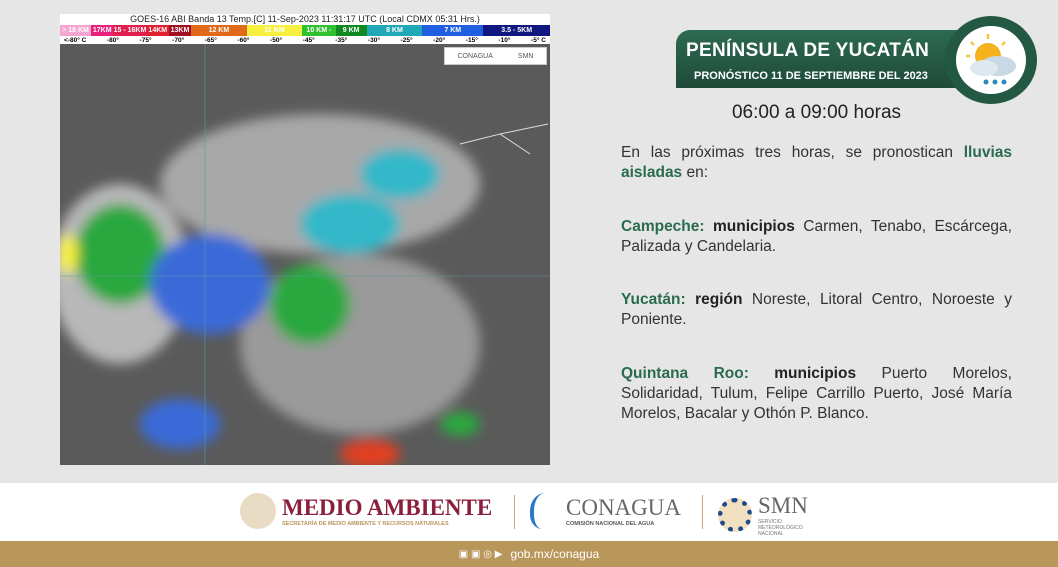  What do you see at coordinates (605, 511) in the screenshot?
I see `conagua-logo: CONAGUA COMISIÓN NACIONAL DEL AGUA` at bounding box center [605, 511].